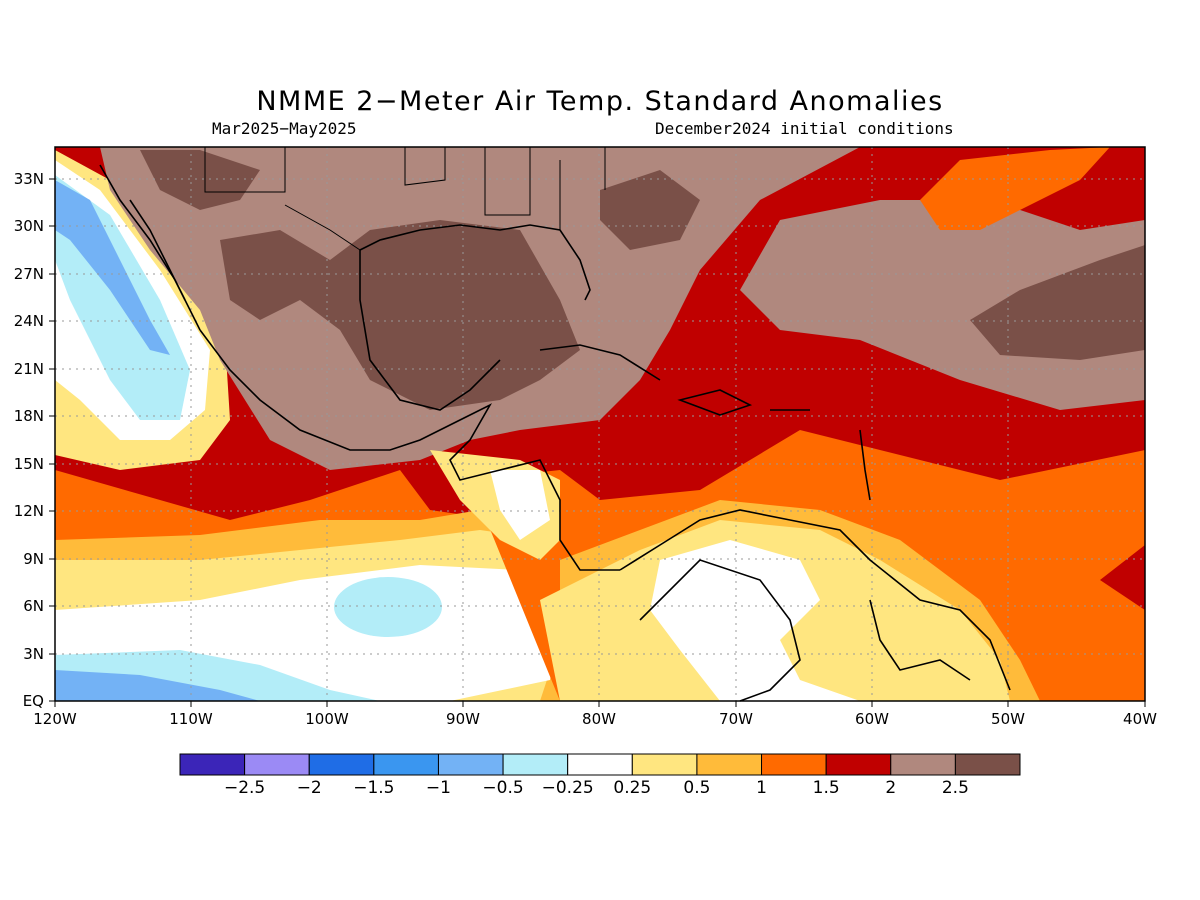  I want to click on colorbar-label: 1.5, so click(826, 788).